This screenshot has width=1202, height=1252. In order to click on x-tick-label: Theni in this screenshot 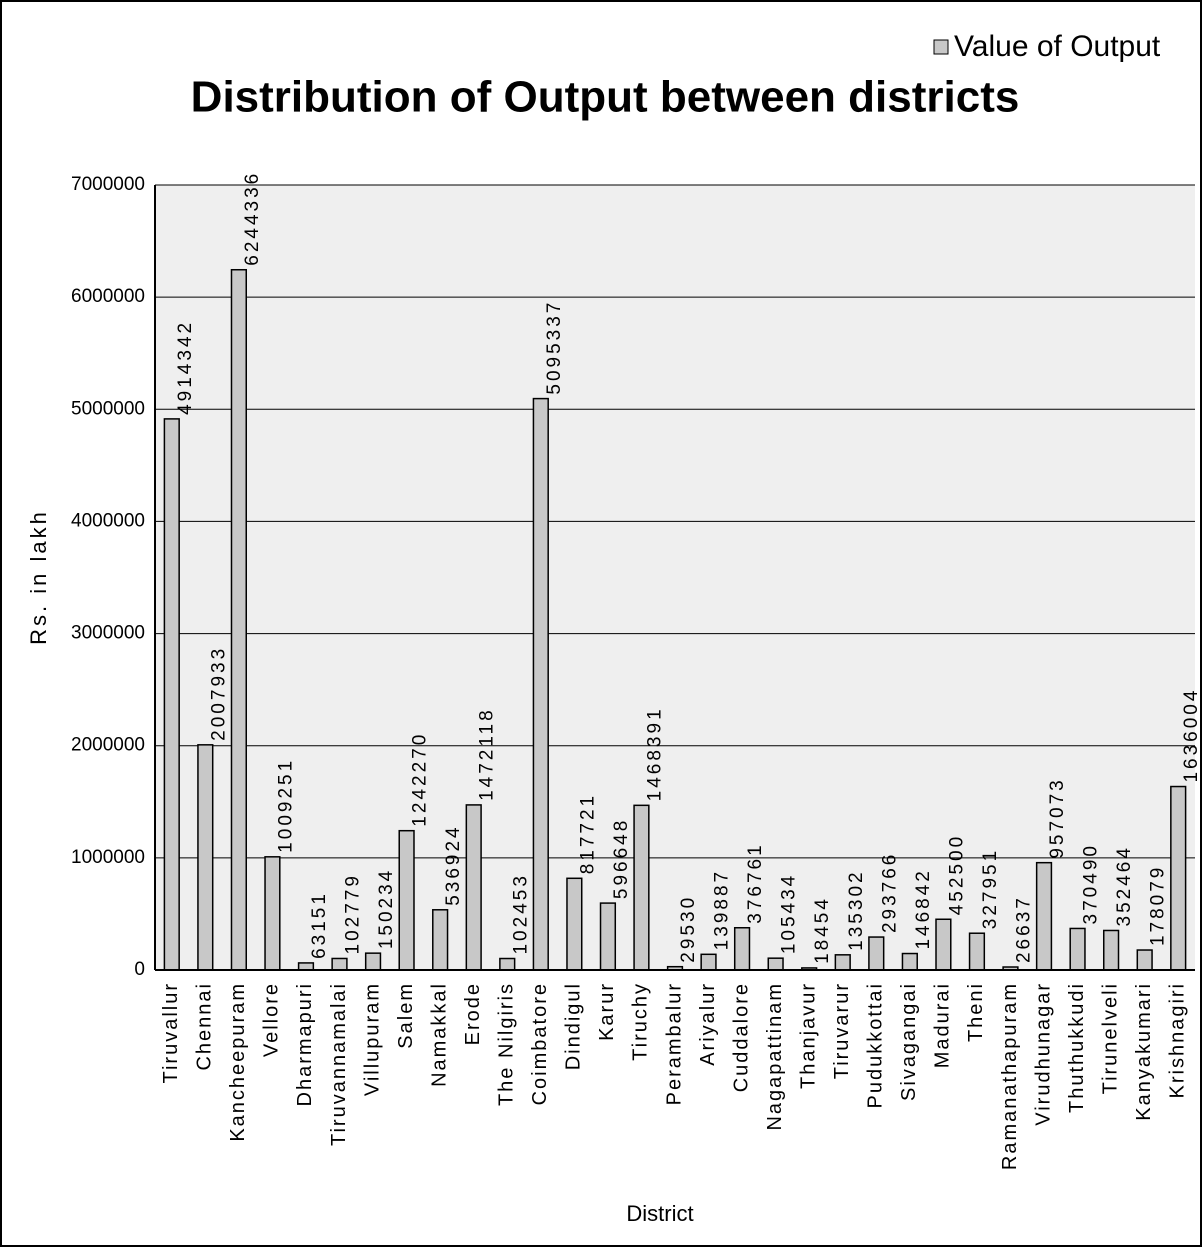, I will do `click(976, 1012)`.